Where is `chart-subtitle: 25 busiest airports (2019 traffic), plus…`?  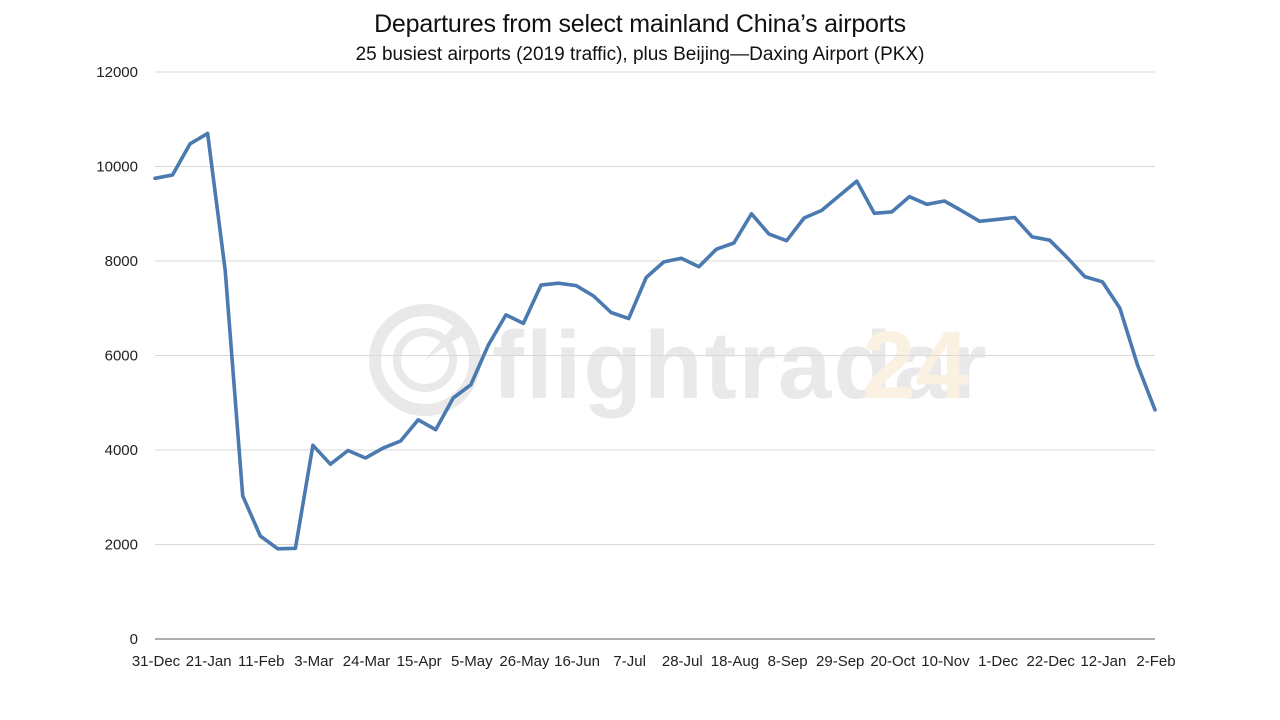
chart-subtitle: 25 busiest airports (2019 traffic), plus… is located at coordinates (640, 54).